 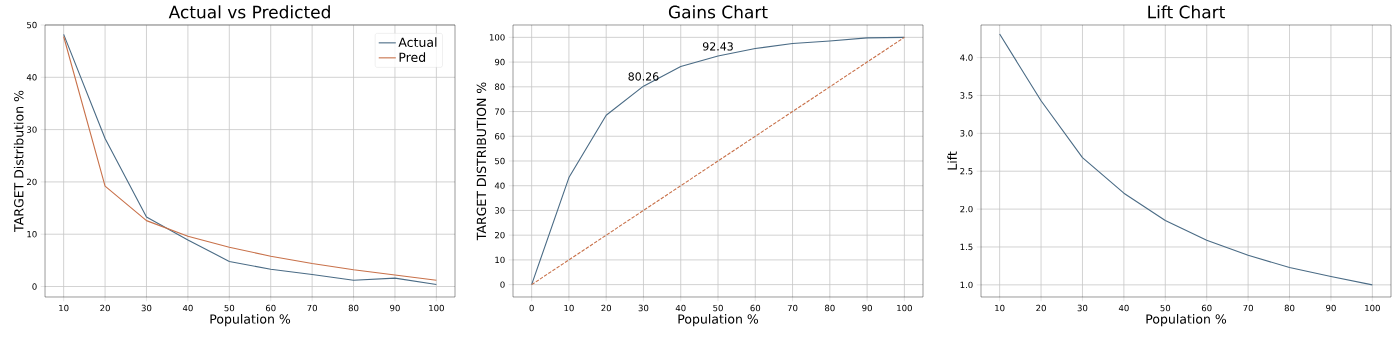 What do you see at coordinates (499, 136) in the screenshot?
I see `y-tick-label: 60` at bounding box center [499, 136].